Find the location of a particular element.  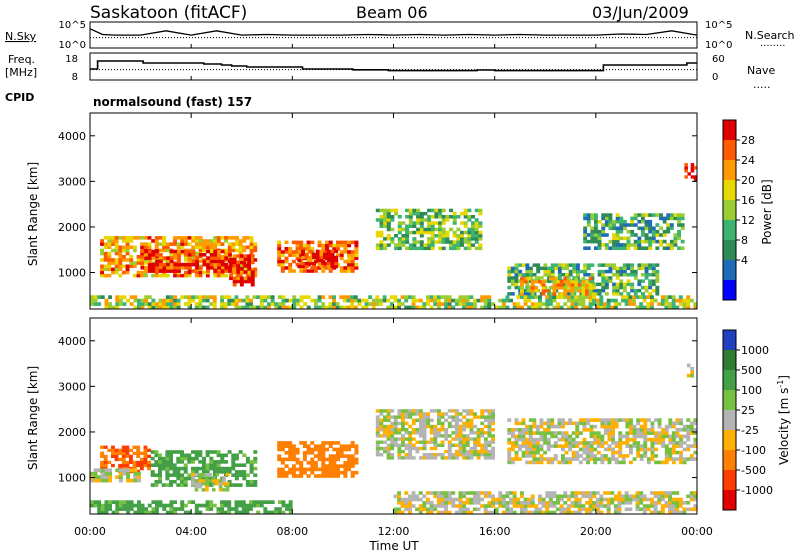

velocity-colorbar-label: Velocity [m s-1] is located at coordinates (783, 420).